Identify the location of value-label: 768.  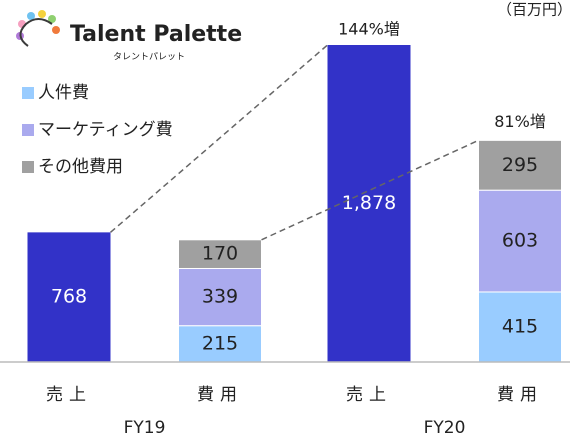
(69, 297).